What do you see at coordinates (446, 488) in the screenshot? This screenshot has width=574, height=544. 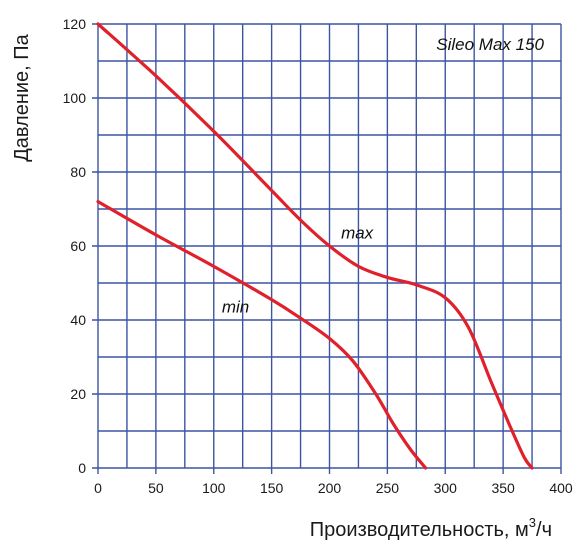 I see `x-tick-label: 300` at bounding box center [446, 488].